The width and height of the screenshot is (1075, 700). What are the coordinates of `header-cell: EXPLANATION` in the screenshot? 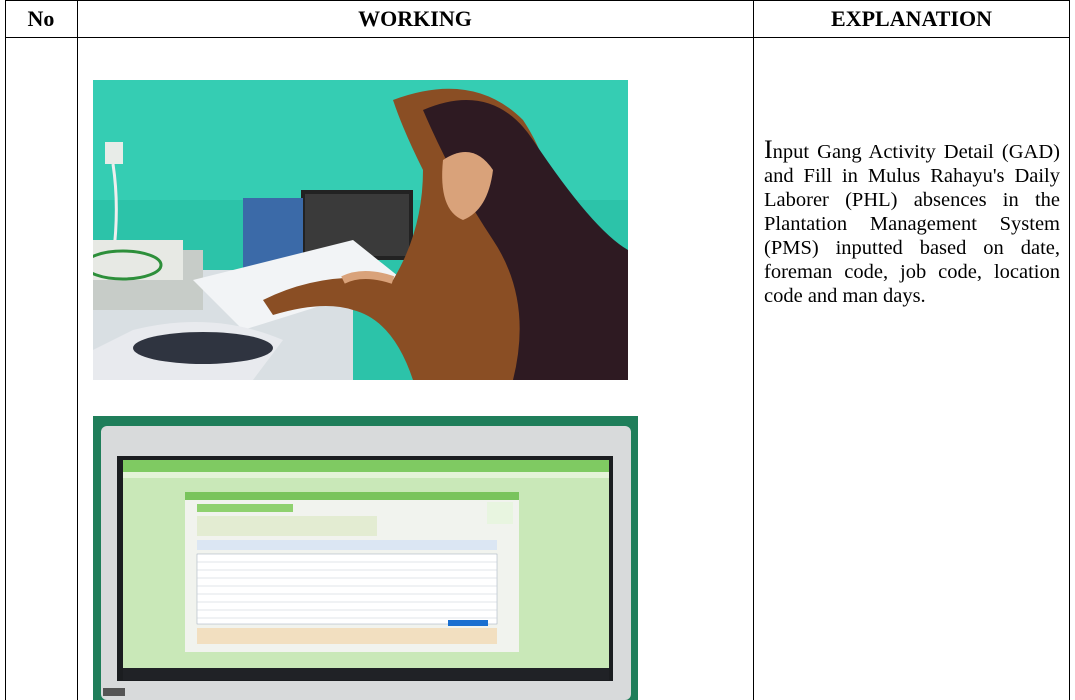 It's located at (911, 18).